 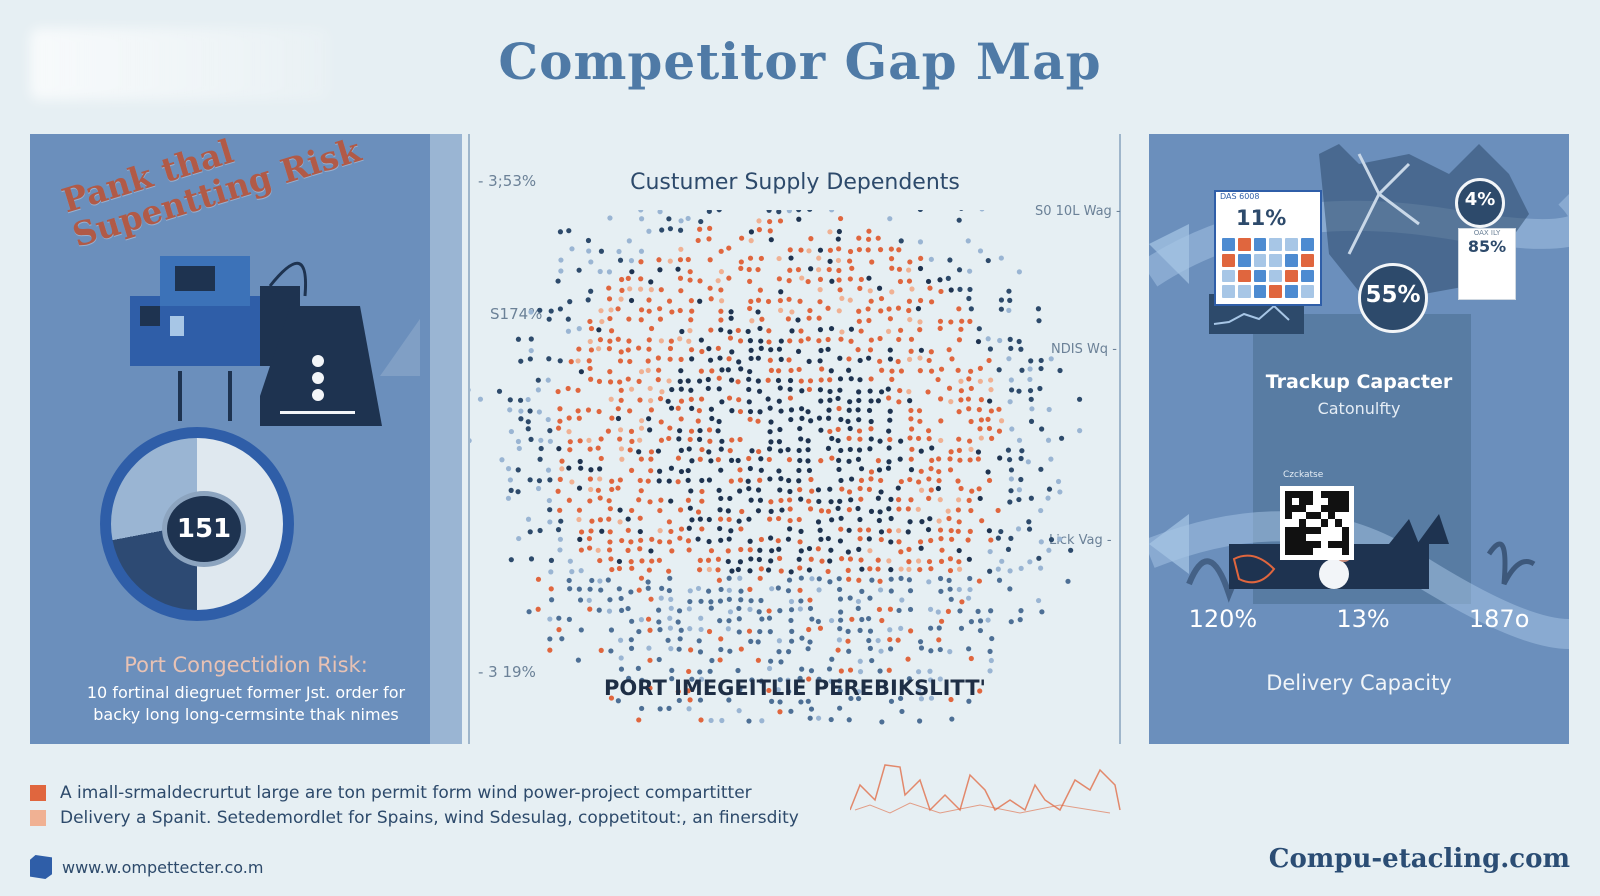 What do you see at coordinates (1419, 859) in the screenshot?
I see `footer-website-right: Compu-etacling.com` at bounding box center [1419, 859].